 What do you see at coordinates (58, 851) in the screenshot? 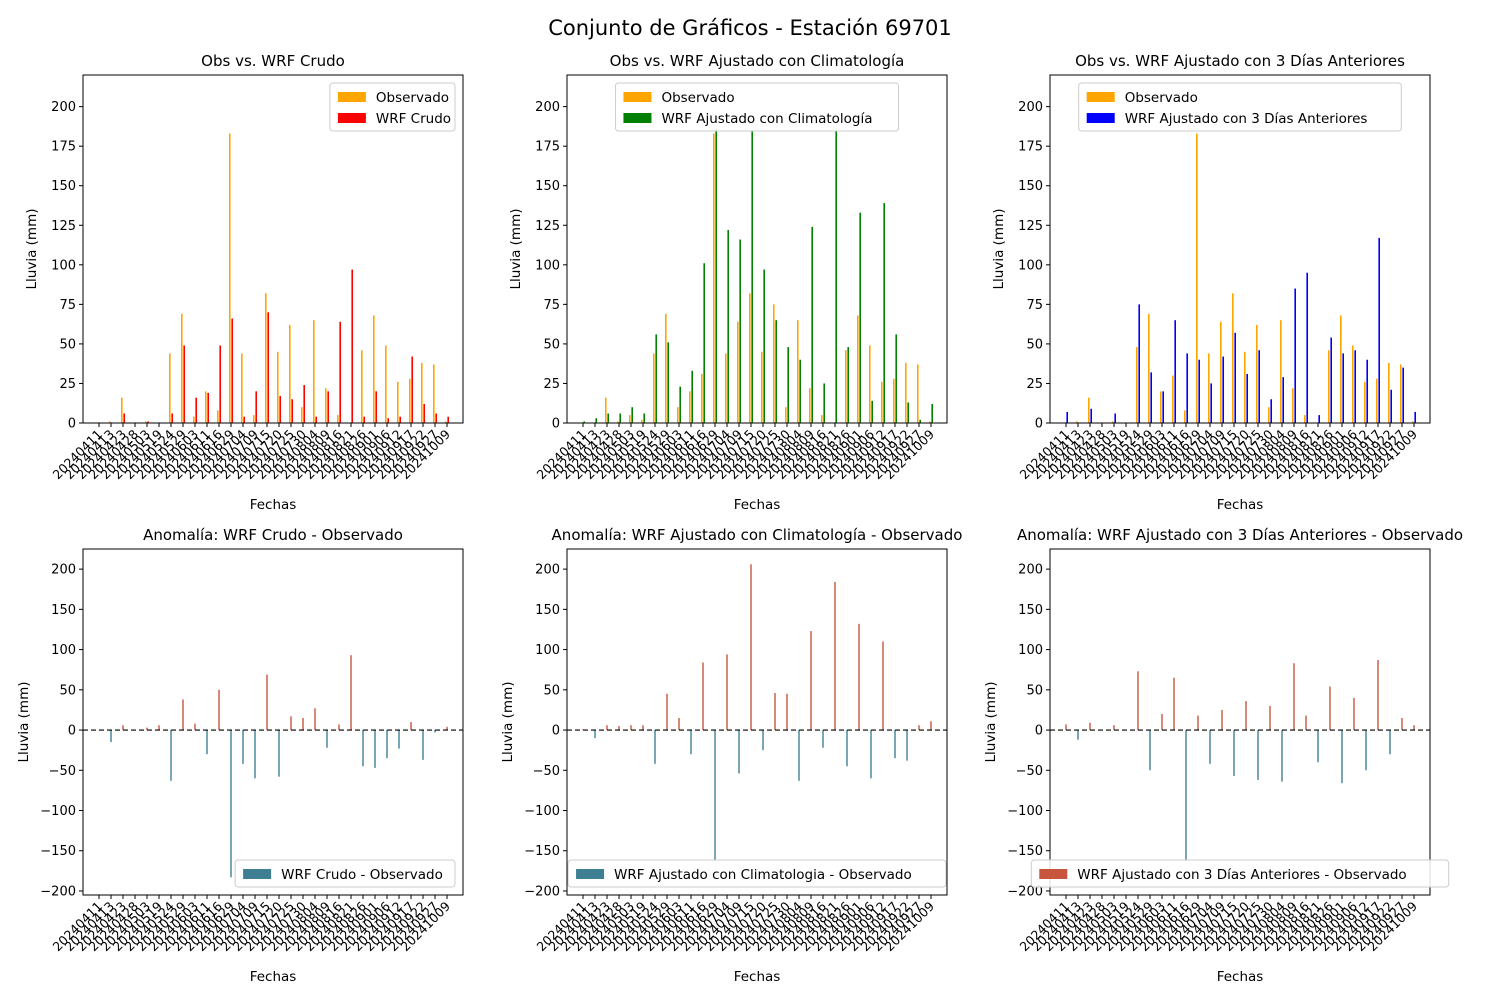
I see `p4-ytick-label: −150` at bounding box center [58, 851].